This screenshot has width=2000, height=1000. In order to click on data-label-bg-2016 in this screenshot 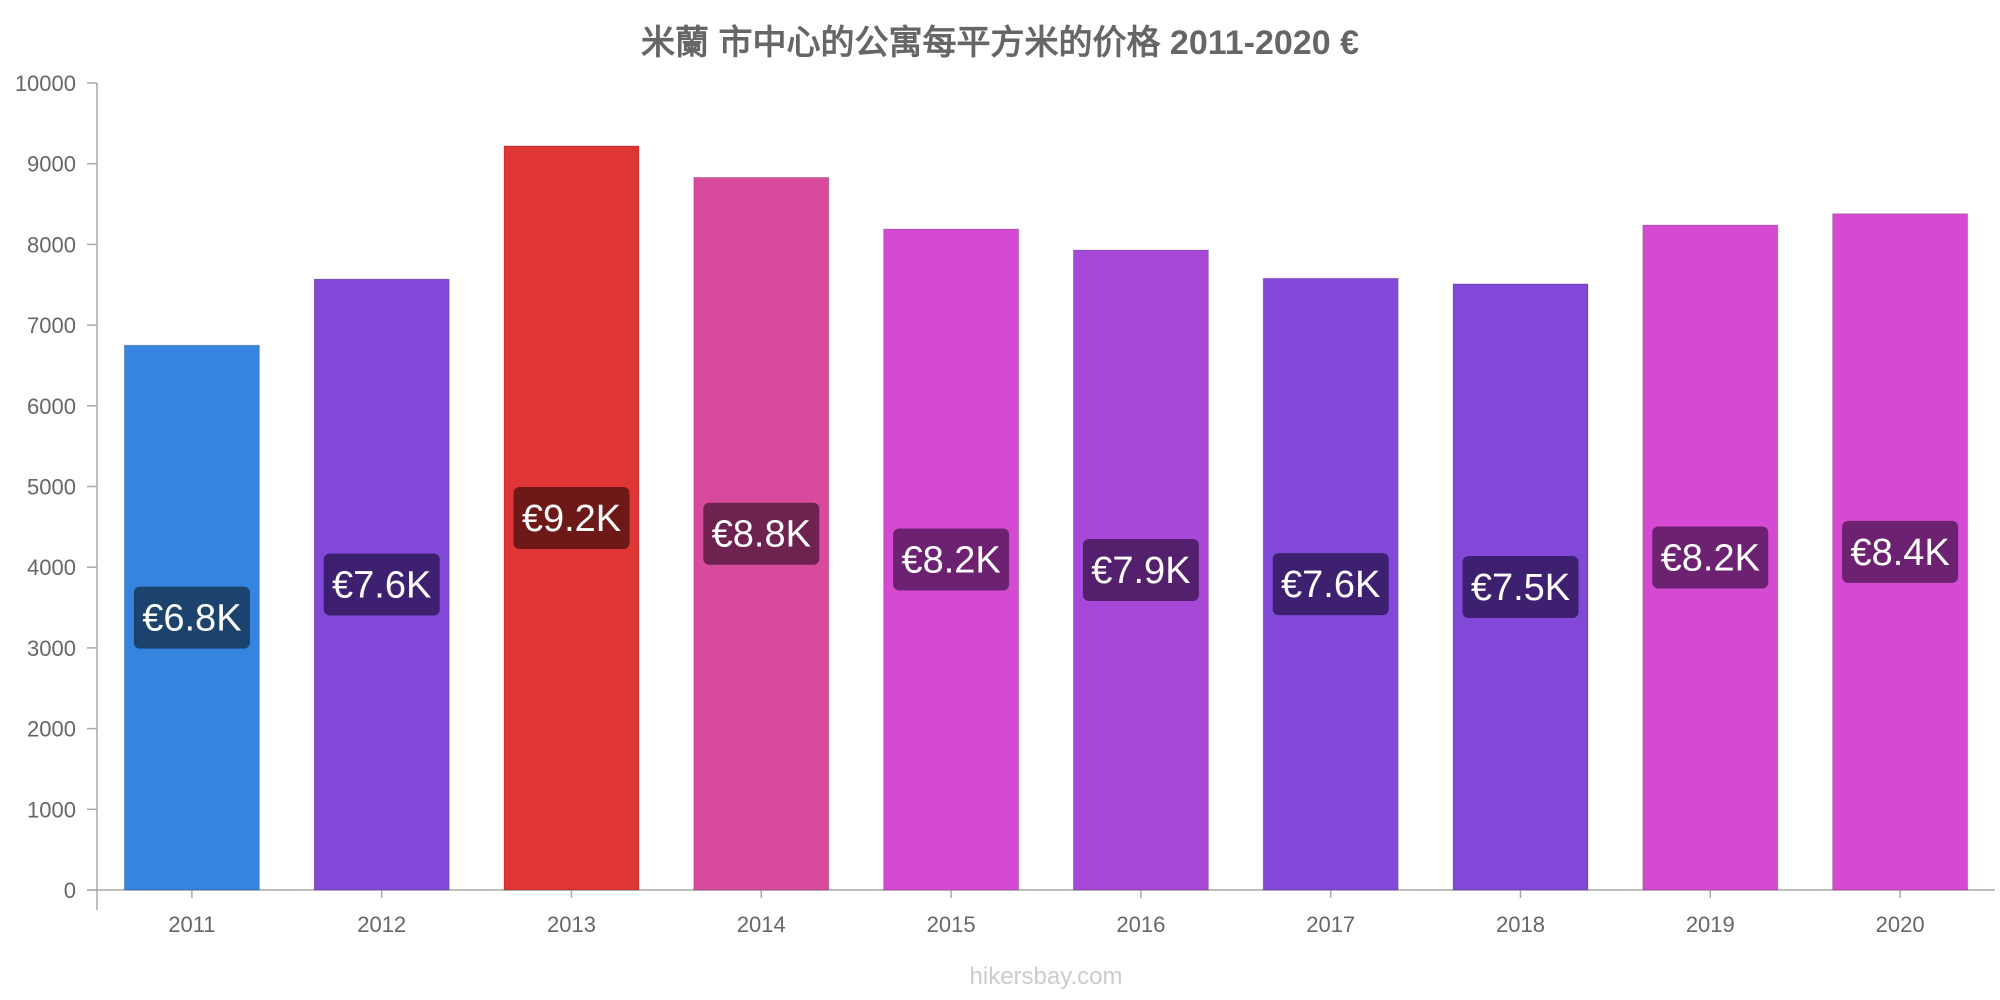, I will do `click(1140, 570)`.